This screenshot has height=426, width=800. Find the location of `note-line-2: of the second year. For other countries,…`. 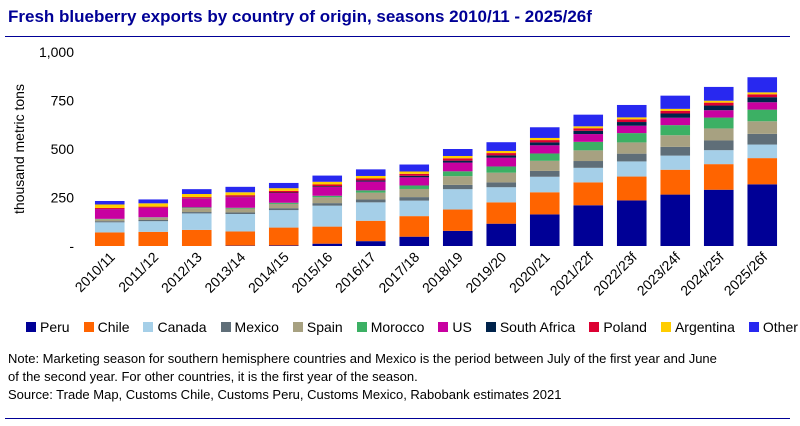

note-line-2: of the second year. For other countries,… is located at coordinates (213, 376).